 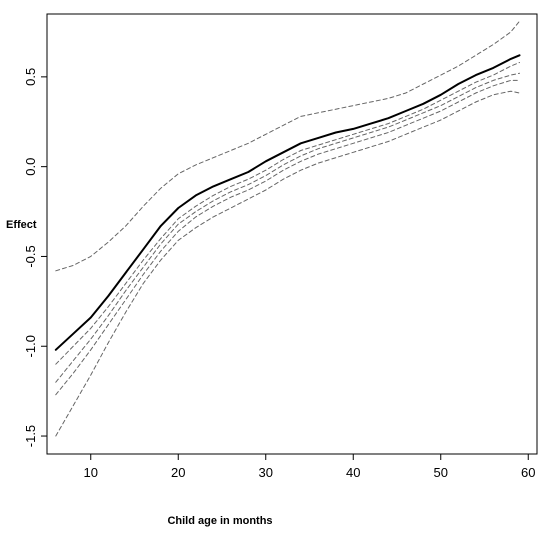 I want to click on y-axis: -1.5 -1.0 -0.5 0.0 0.5, so click(x=35, y=257).